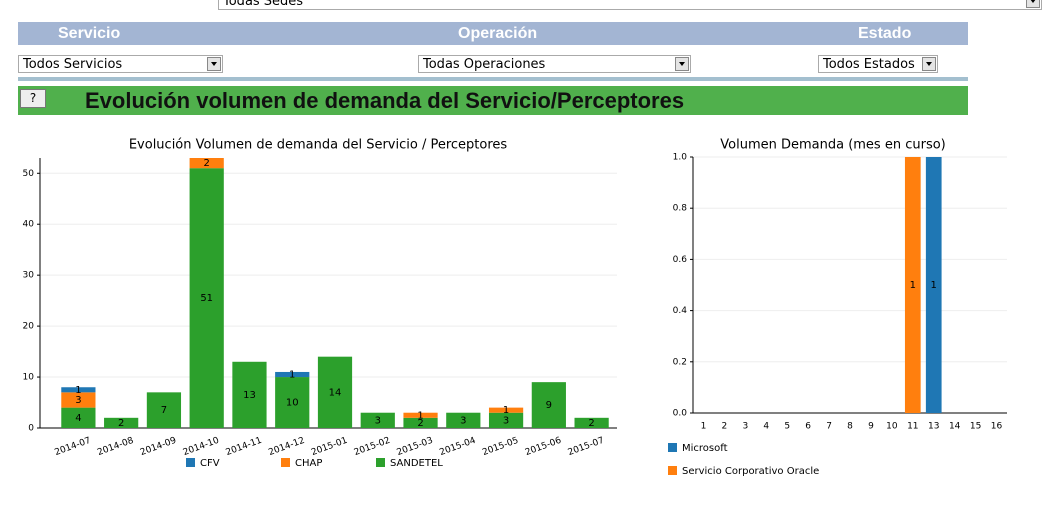 The height and width of the screenshot is (511, 1056). What do you see at coordinates (705, 448) in the screenshot?
I see `legend-label: Microsoft` at bounding box center [705, 448].